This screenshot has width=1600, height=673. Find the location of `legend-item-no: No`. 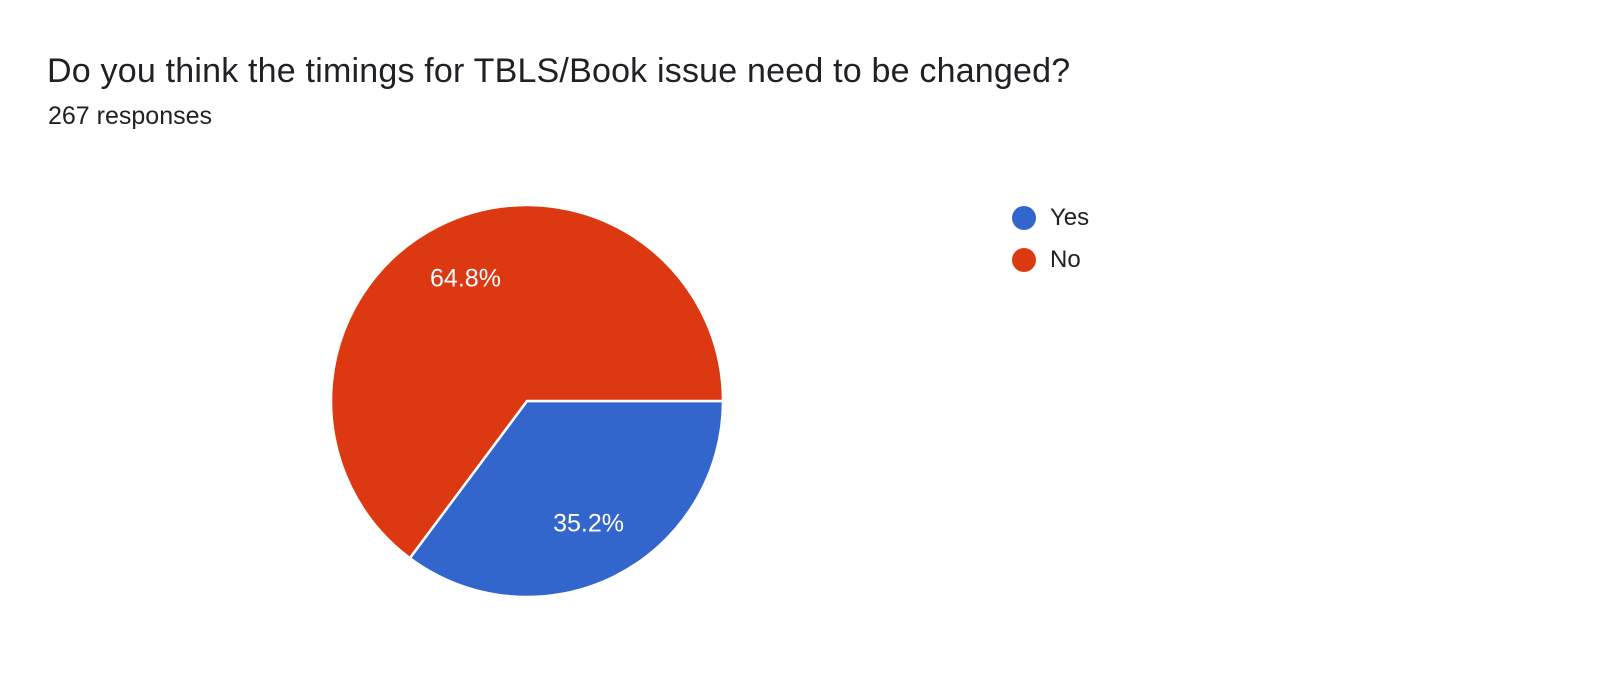

legend-item-no: No is located at coordinates (1050, 260).